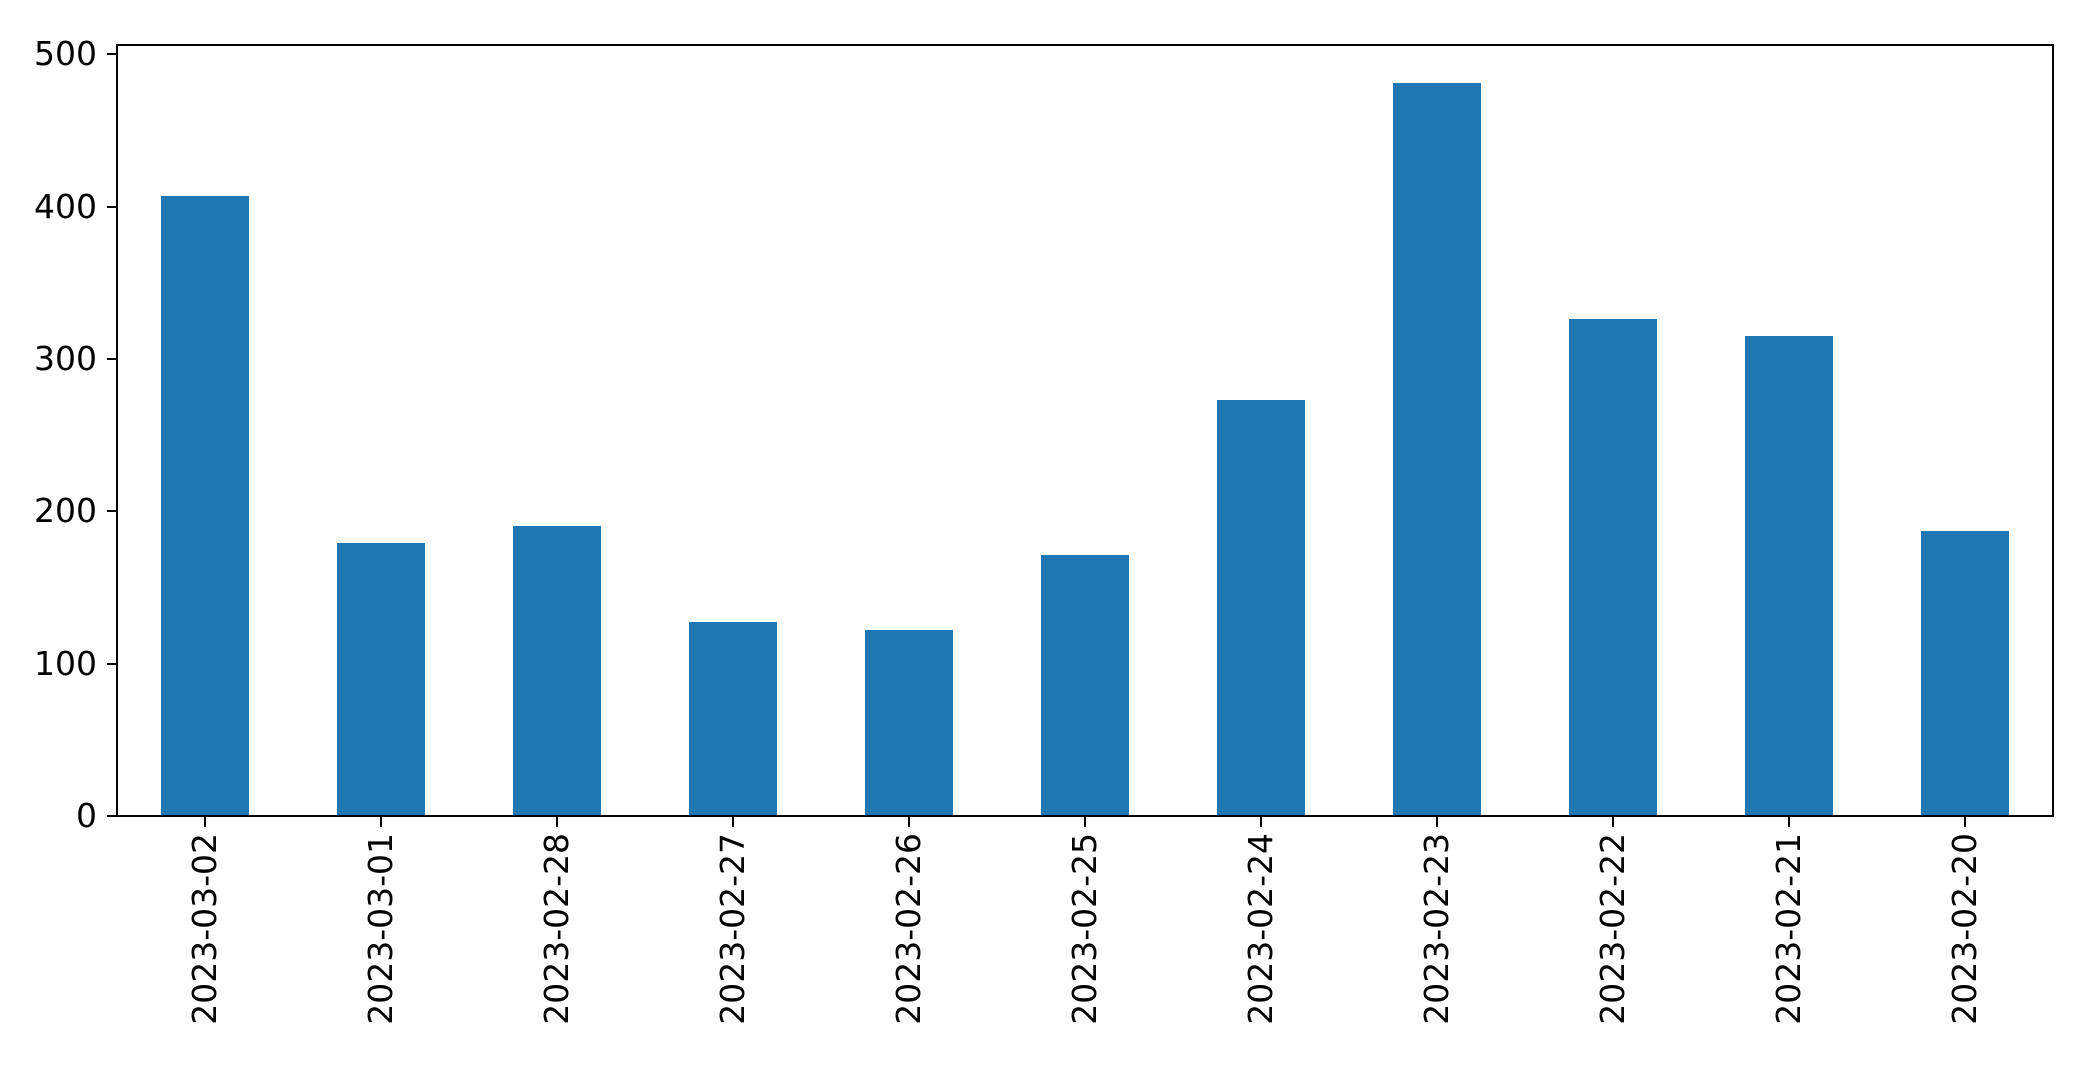 The image size is (2093, 1069). What do you see at coordinates (380, 929) in the screenshot?
I see `x-tick-label: 2023-03-01` at bounding box center [380, 929].